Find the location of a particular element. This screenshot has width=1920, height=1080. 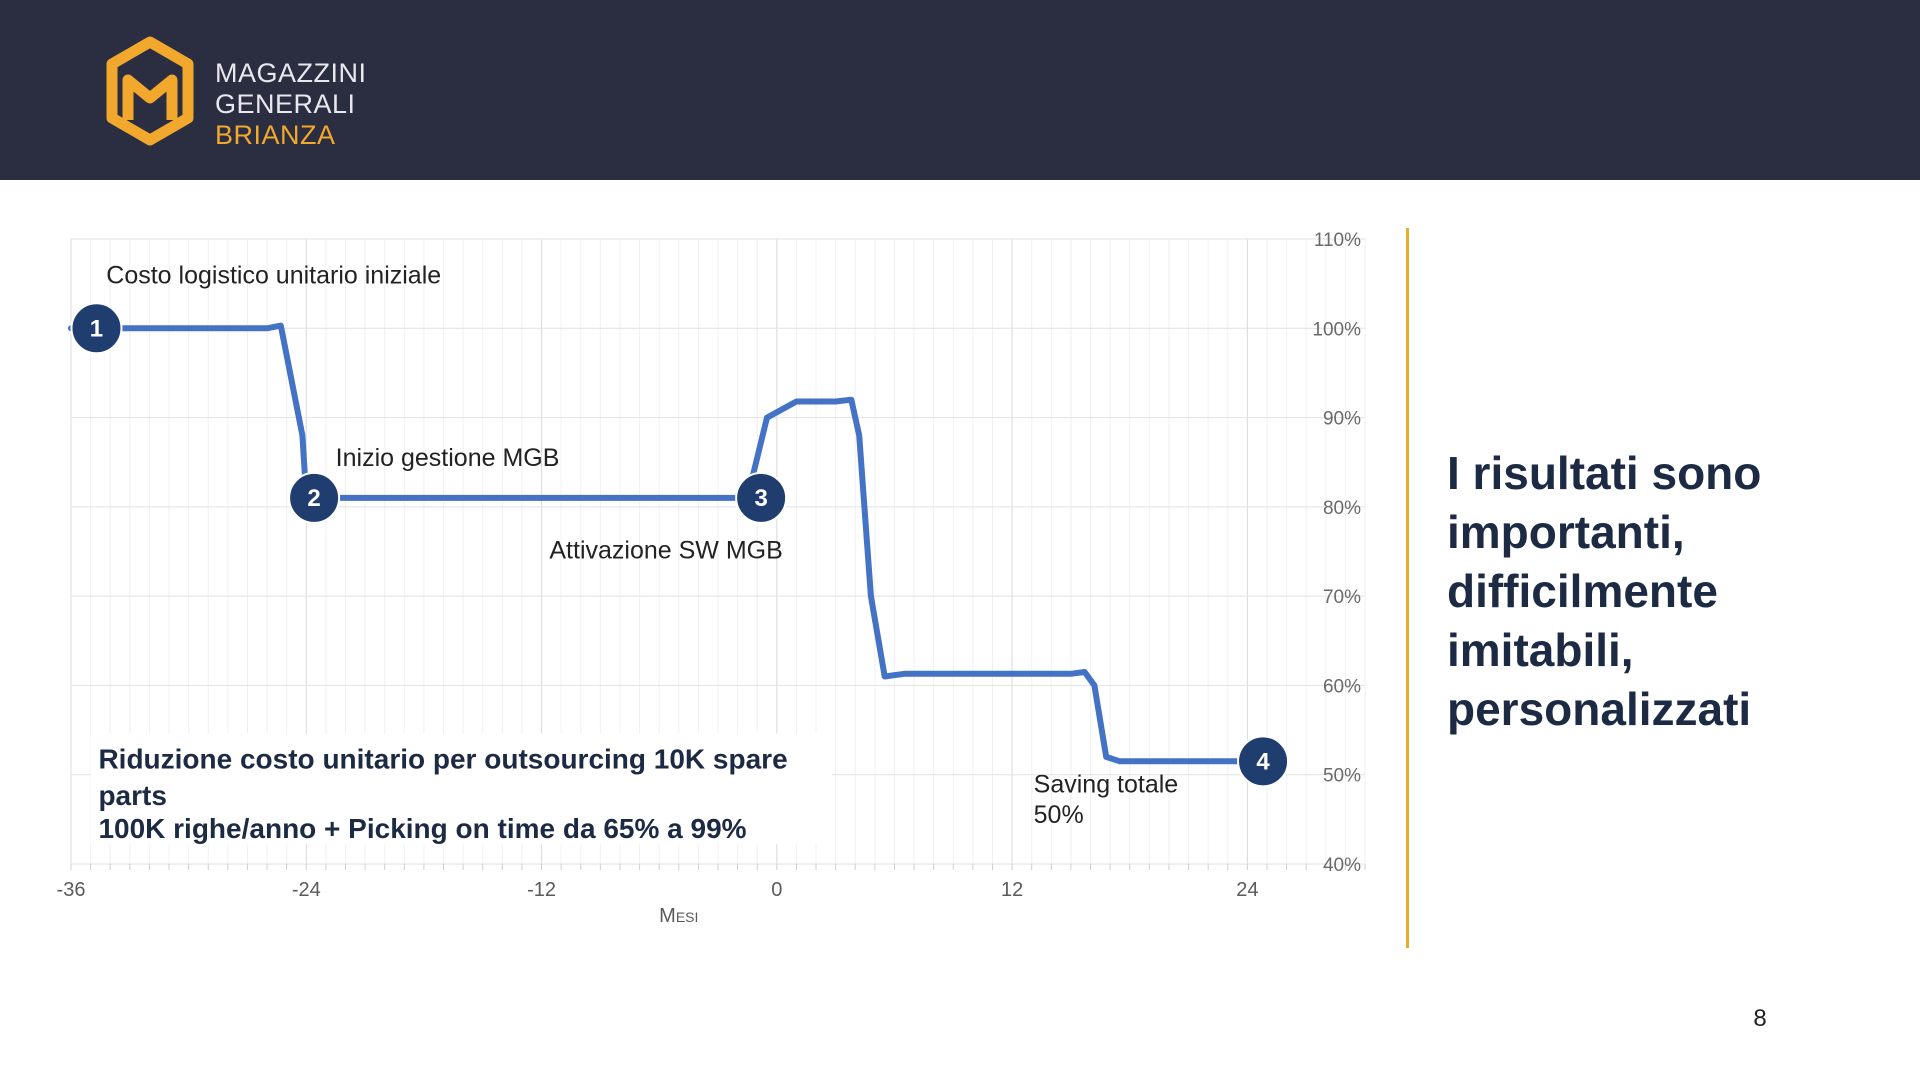

y-tick-label: 70% is located at coordinates (1342, 597).